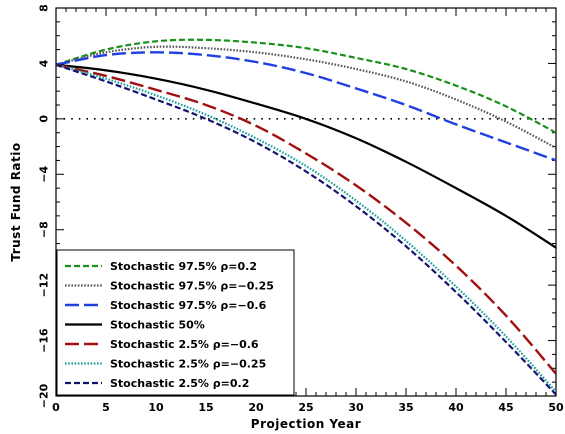 The width and height of the screenshot is (565, 434). What do you see at coordinates (157, 325) in the screenshot?
I see `legend-label: Stochastic 50%` at bounding box center [157, 325].